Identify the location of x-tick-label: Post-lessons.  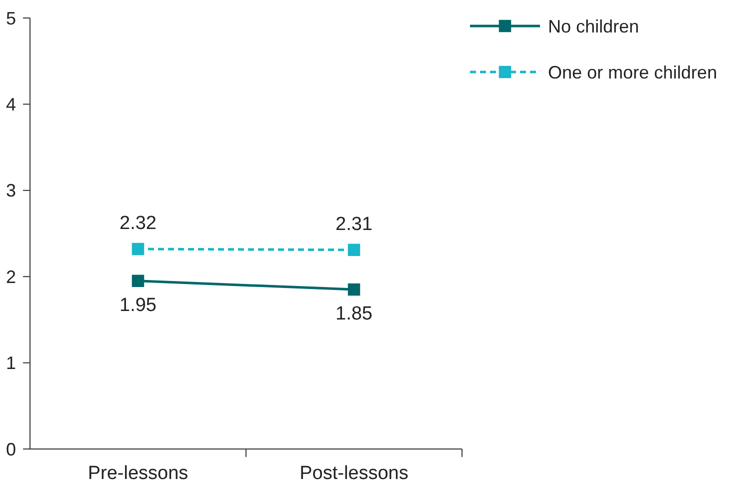
(354, 473).